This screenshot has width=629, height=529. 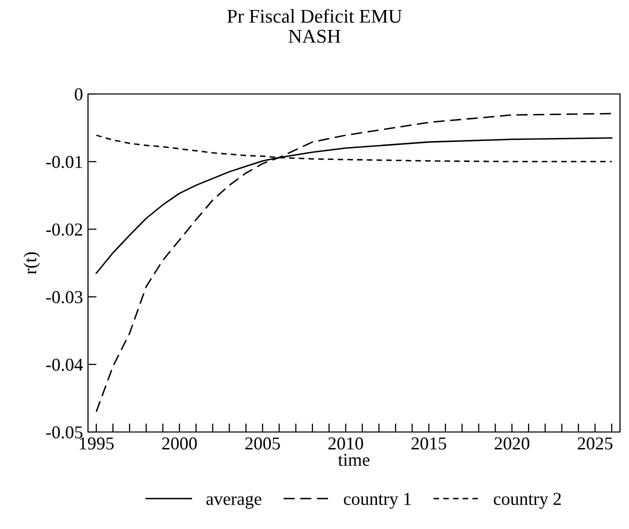 I want to click on x-tick-label: 2000, so click(x=179, y=443).